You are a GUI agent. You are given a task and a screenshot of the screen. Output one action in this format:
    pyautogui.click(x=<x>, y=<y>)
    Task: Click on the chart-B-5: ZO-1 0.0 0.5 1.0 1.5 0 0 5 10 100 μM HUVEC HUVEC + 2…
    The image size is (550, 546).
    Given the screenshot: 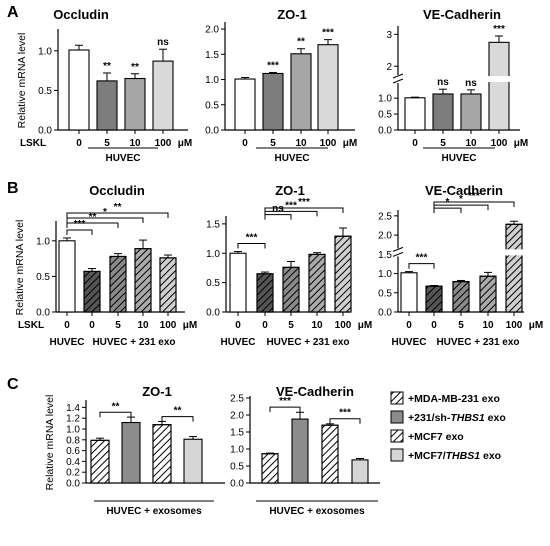 What is the action you would take?
    pyautogui.click(x=289, y=265)
    